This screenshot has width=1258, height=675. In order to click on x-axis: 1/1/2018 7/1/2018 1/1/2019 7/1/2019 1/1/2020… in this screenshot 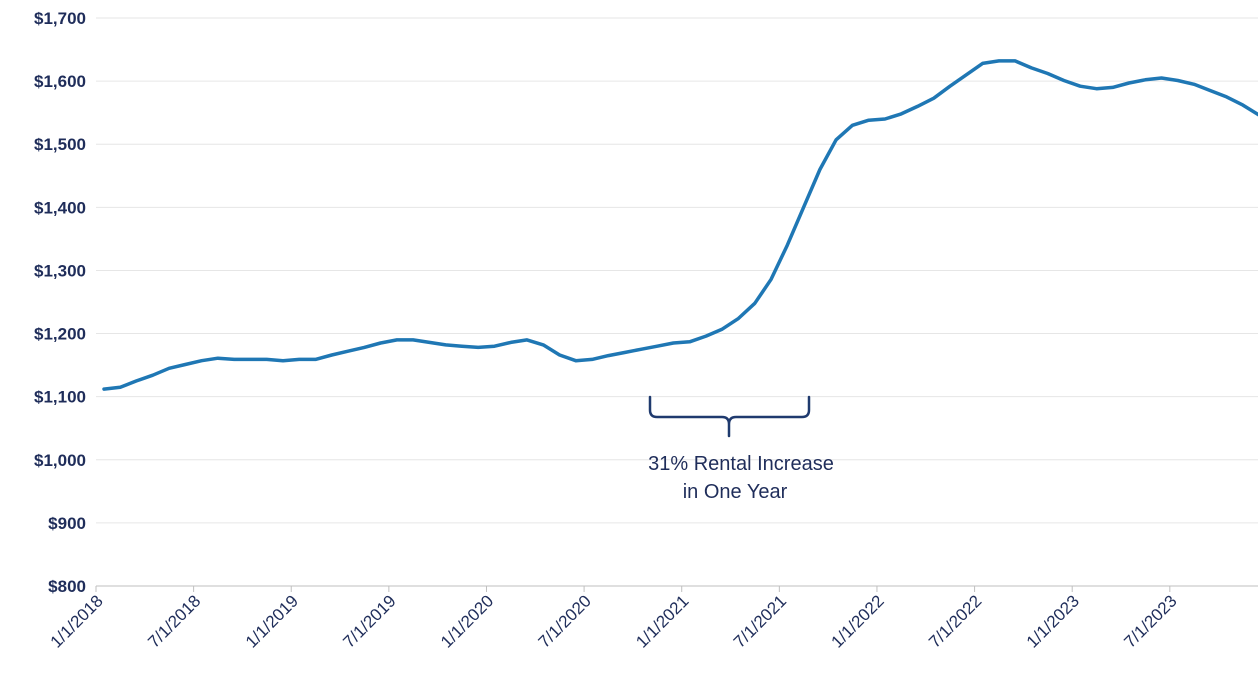, I will do `click(652, 618)`.